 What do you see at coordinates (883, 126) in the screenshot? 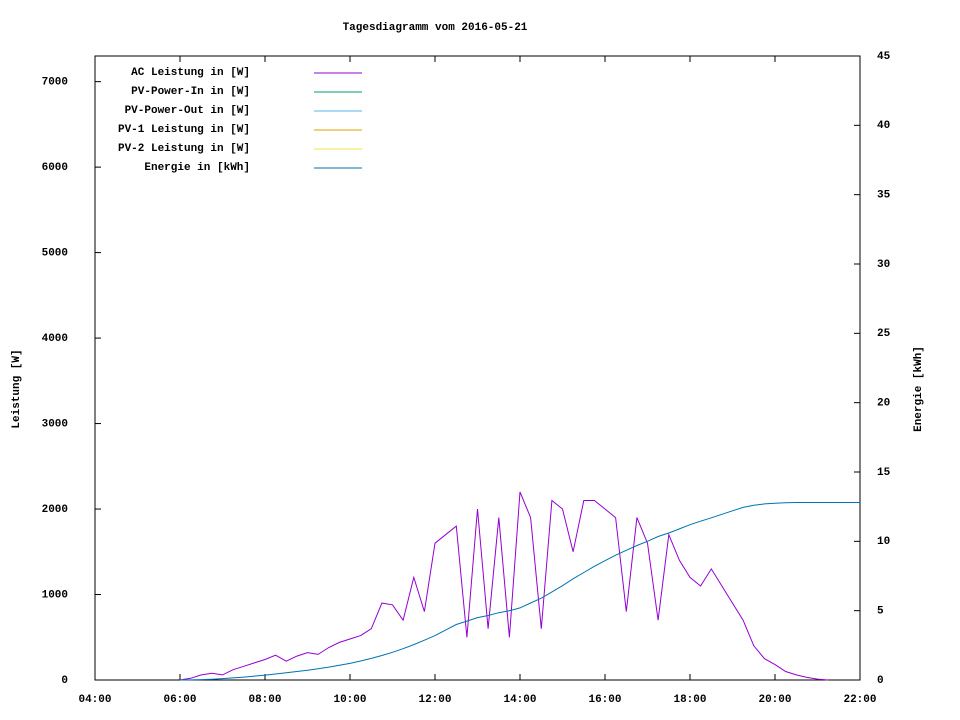
I see `y2-tick-label: 40` at bounding box center [883, 126].